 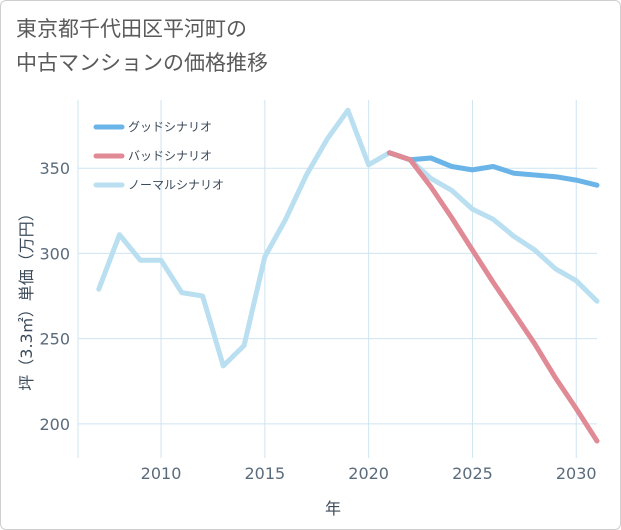 What do you see at coordinates (26, 297) in the screenshot?
I see `y-axis-label: 坪（3.3㎡）単価（万円）` at bounding box center [26, 297].